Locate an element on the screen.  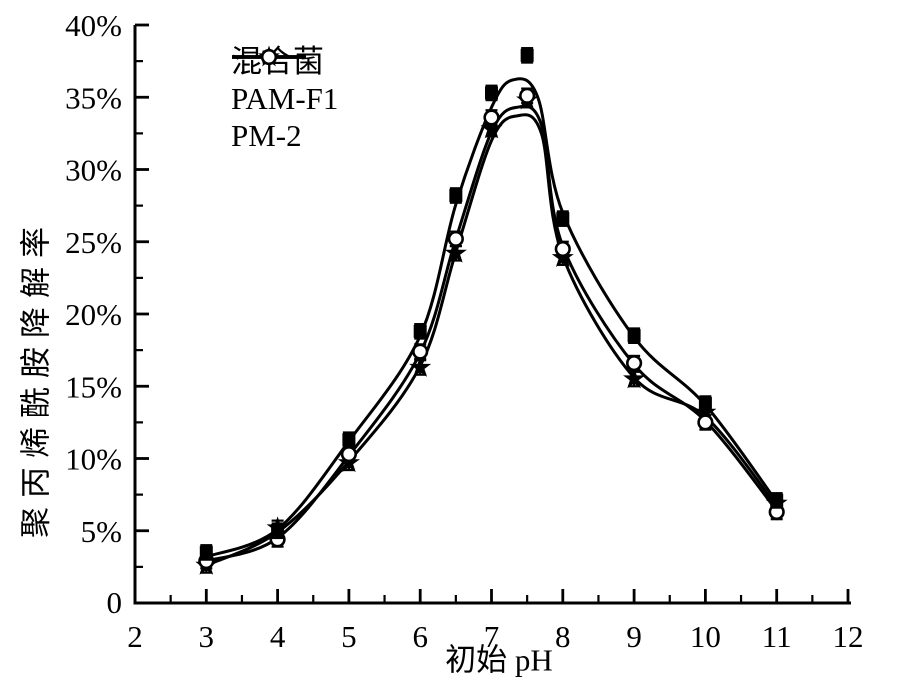
svg-text: 9 is located at coordinates (634, 636).